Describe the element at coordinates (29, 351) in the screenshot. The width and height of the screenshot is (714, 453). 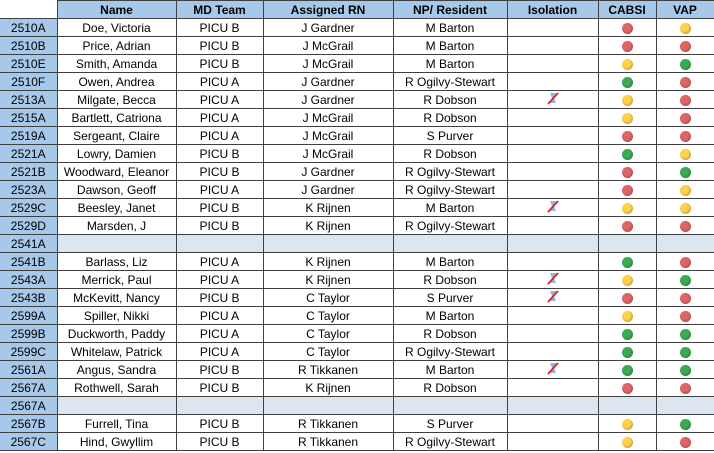
I see `bed-cell: 2599C` at that location.